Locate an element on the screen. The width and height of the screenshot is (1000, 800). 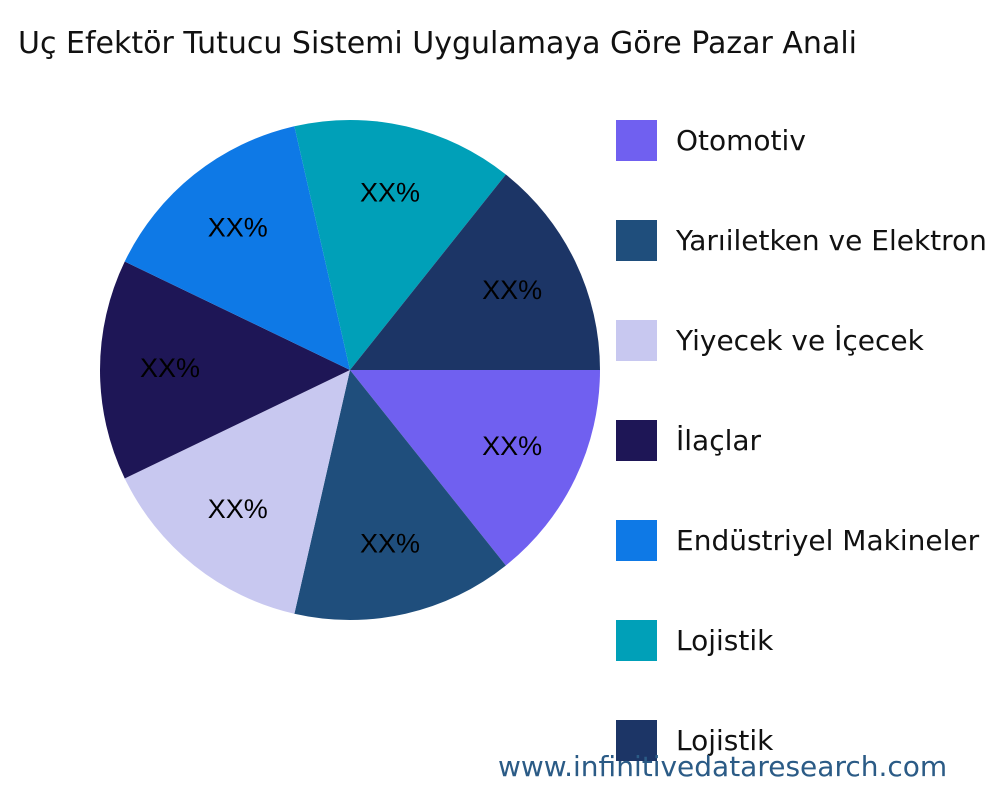
legend-item: Otomotiv is located at coordinates (711, 140).